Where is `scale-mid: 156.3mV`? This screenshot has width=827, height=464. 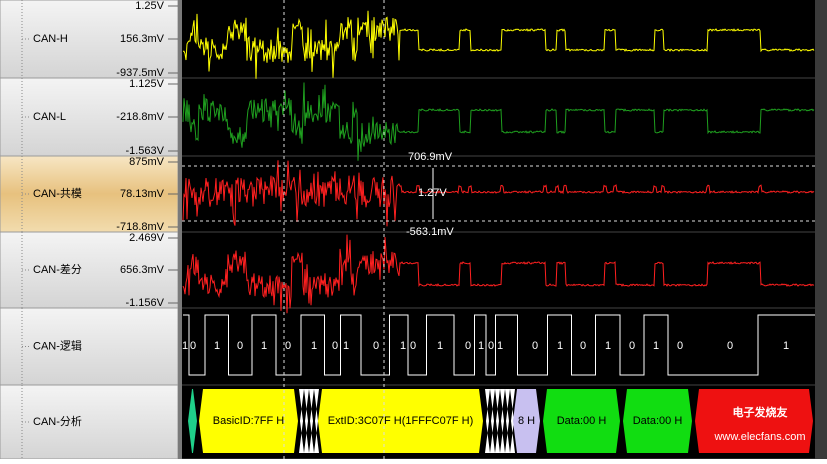 scale-mid: 156.3mV is located at coordinates (142, 39).